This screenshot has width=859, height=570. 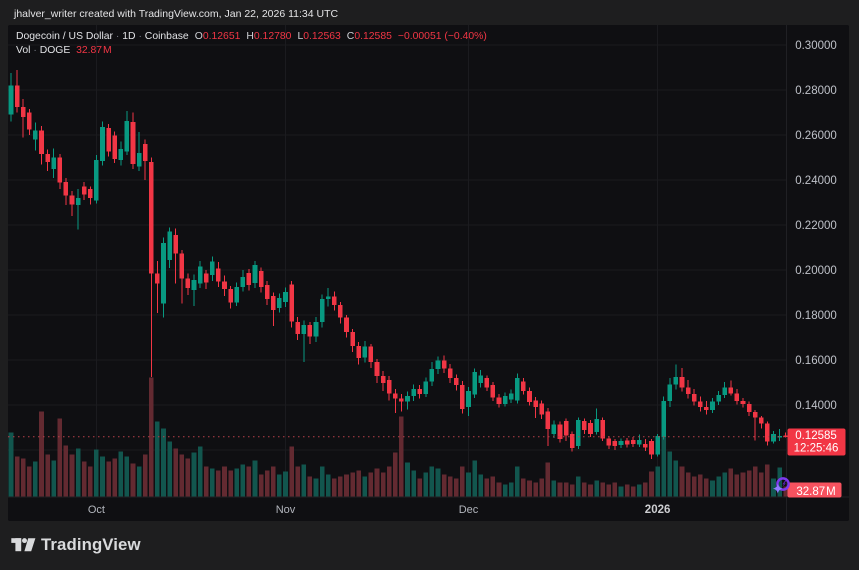 I want to click on svg-text: 0.22000, so click(x=816, y=226).